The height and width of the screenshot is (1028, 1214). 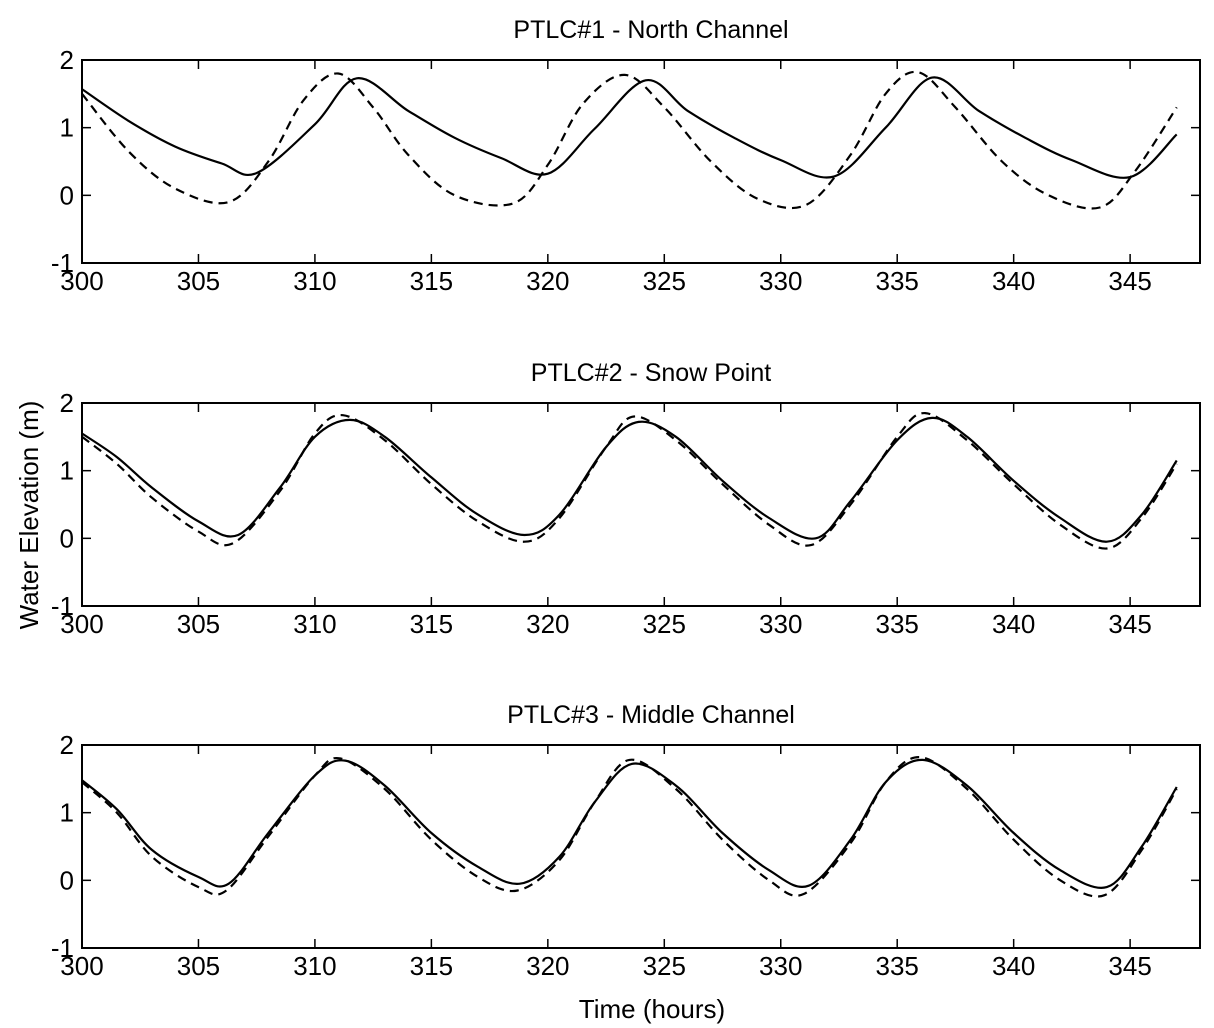 I want to click on chart-title: PTLC#2 - Snow Point, so click(x=651, y=373).